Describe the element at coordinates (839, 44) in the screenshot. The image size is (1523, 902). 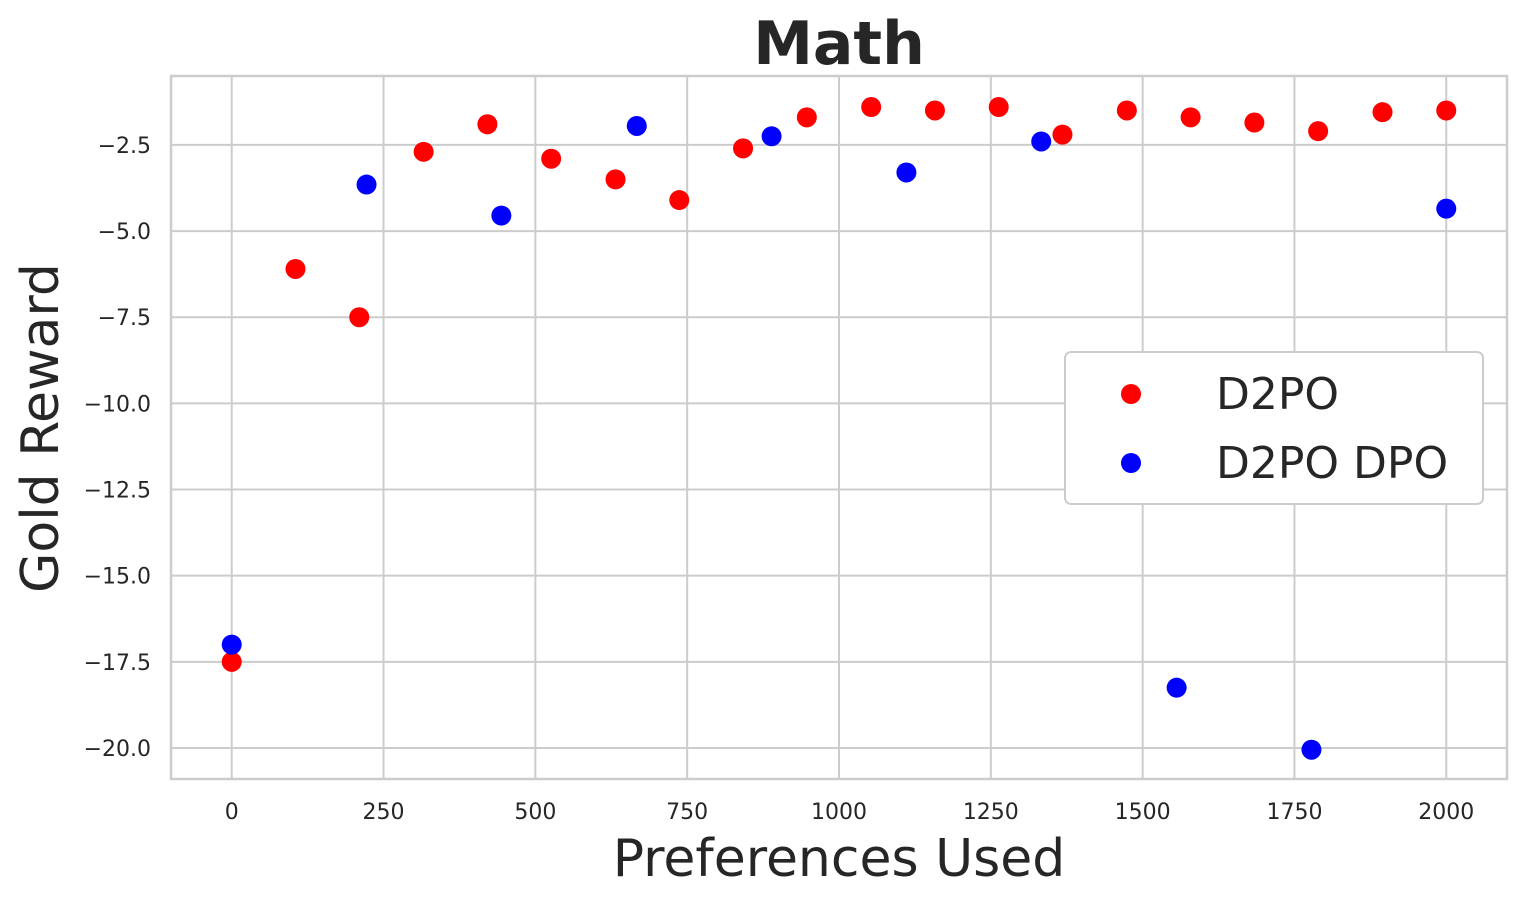
I see `chart-title: Math` at that location.